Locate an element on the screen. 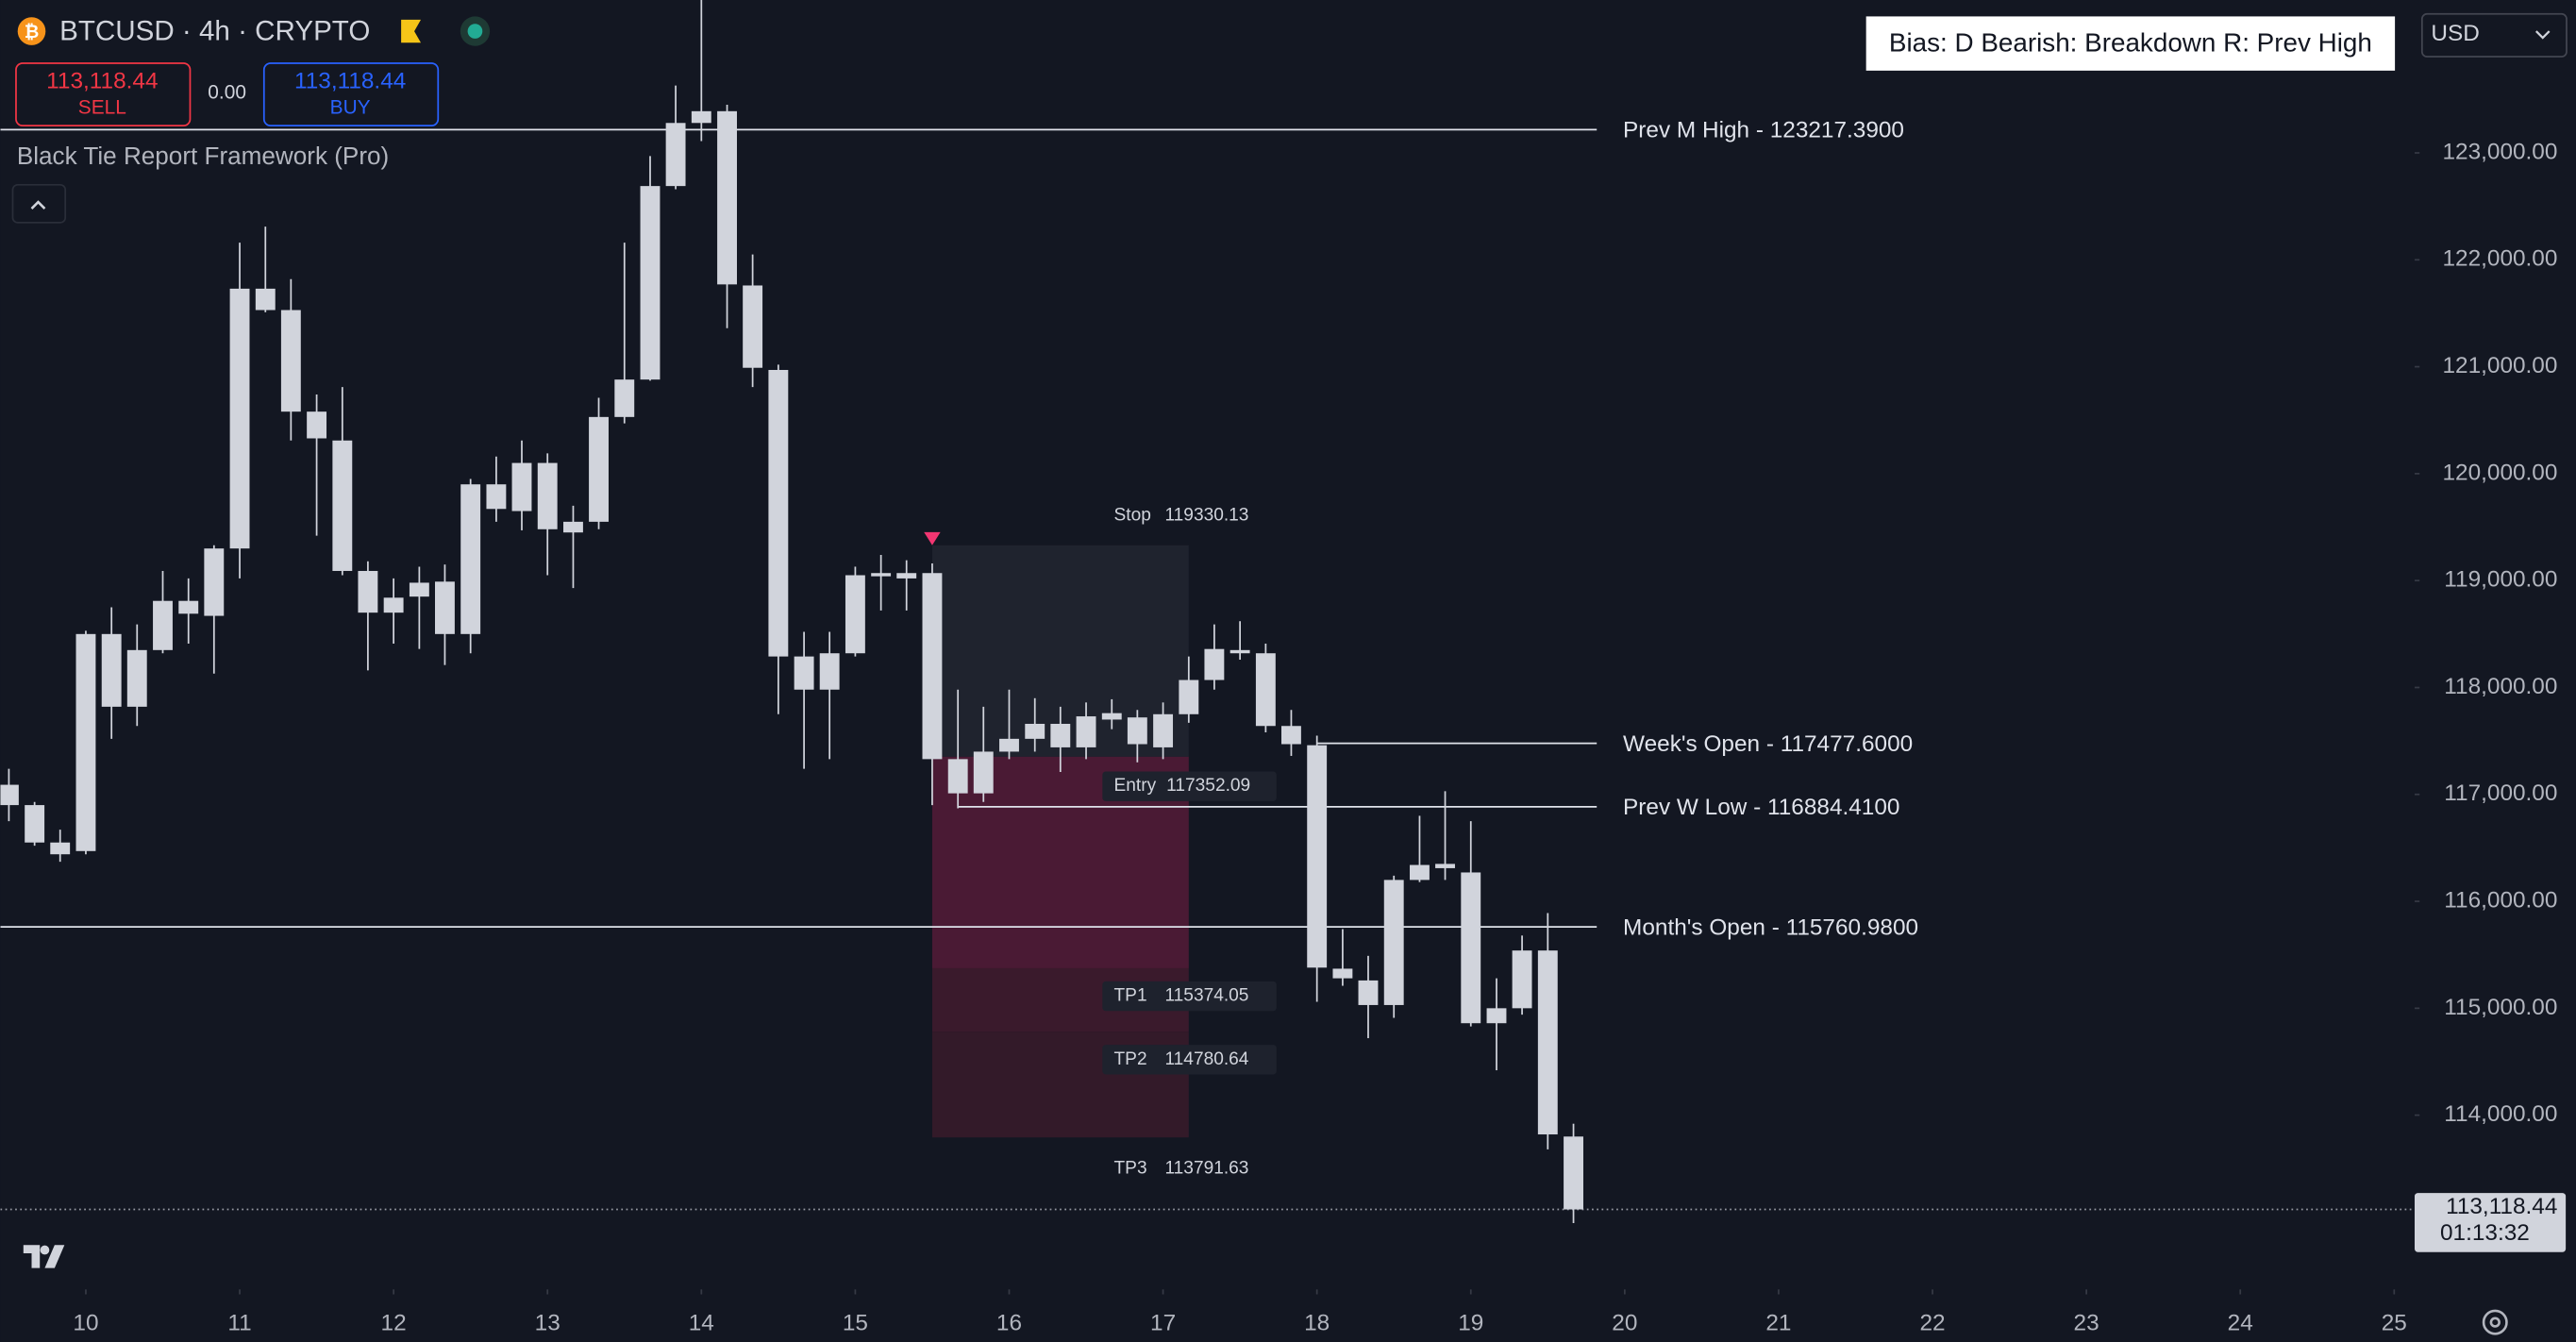  chevron-down is located at coordinates (2542, 35).